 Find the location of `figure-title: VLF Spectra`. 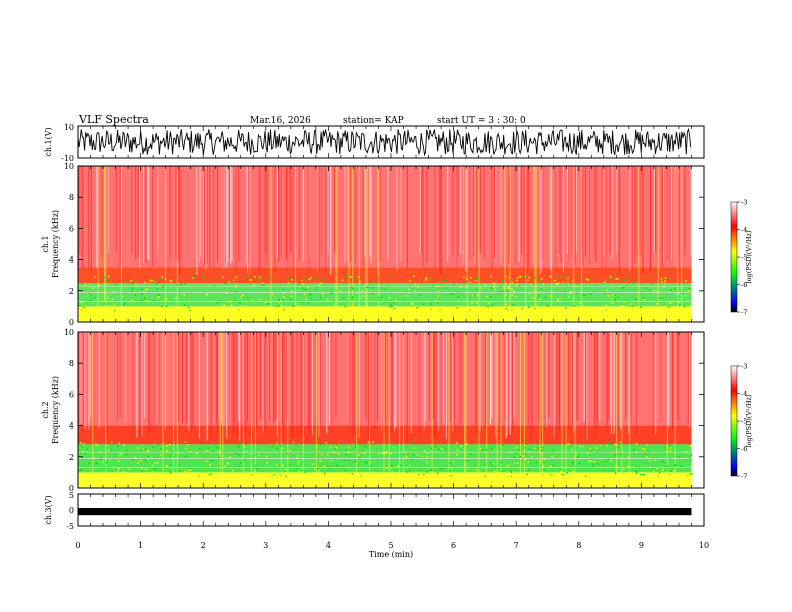

figure-title: VLF Spectra is located at coordinates (113, 119).